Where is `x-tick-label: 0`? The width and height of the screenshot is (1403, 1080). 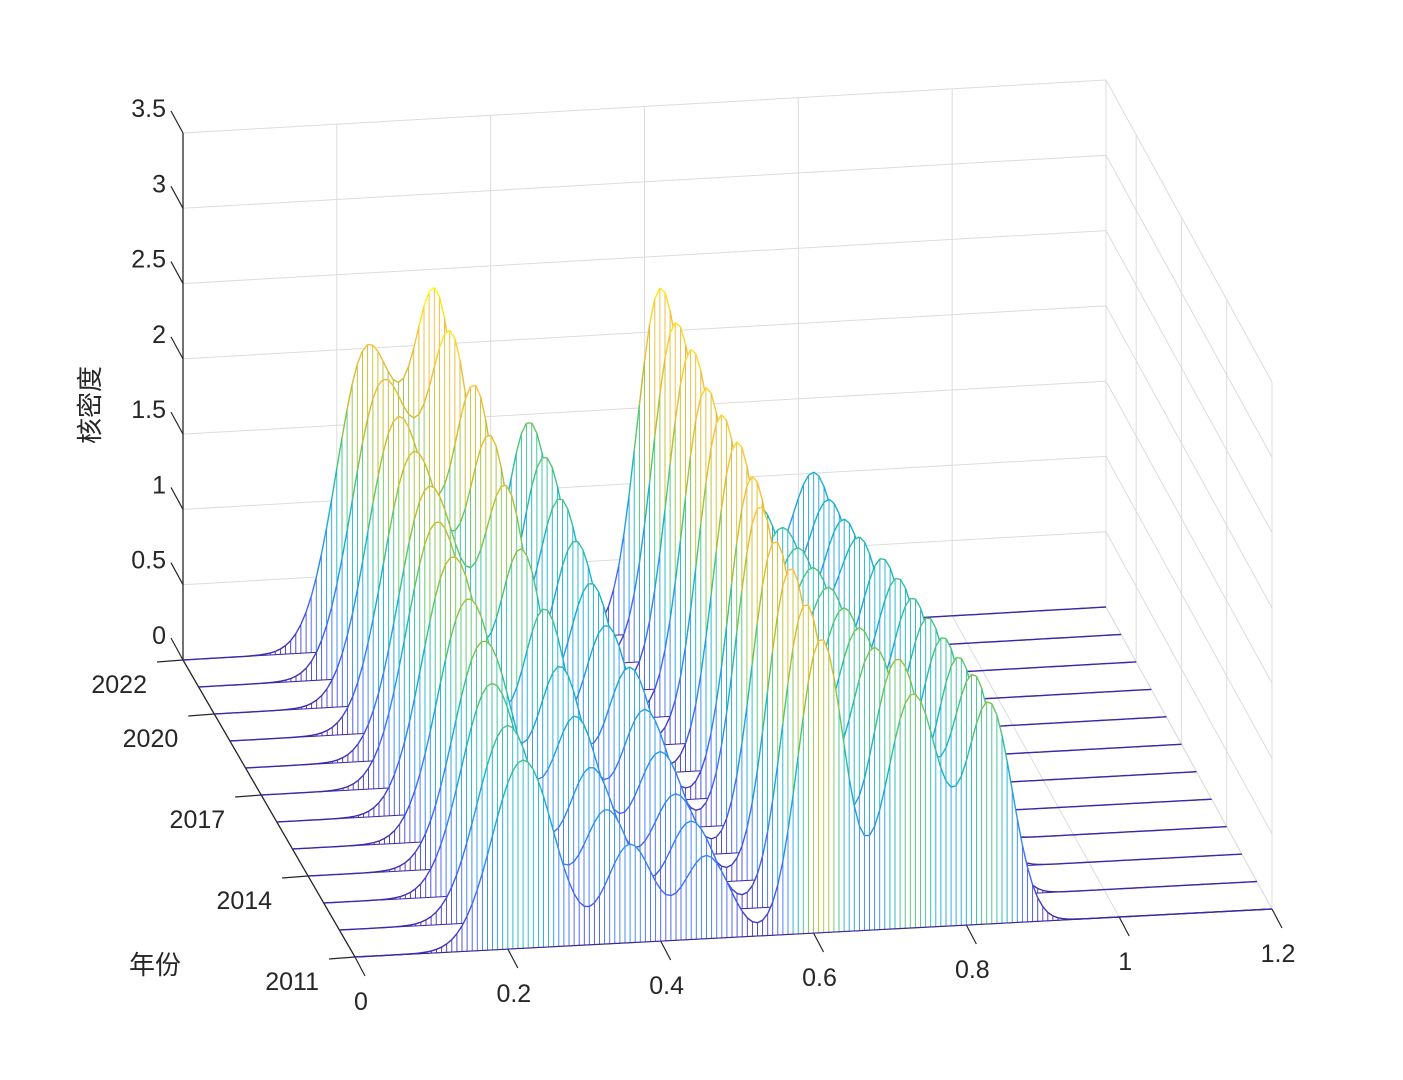 x-tick-label: 0 is located at coordinates (361, 1002).